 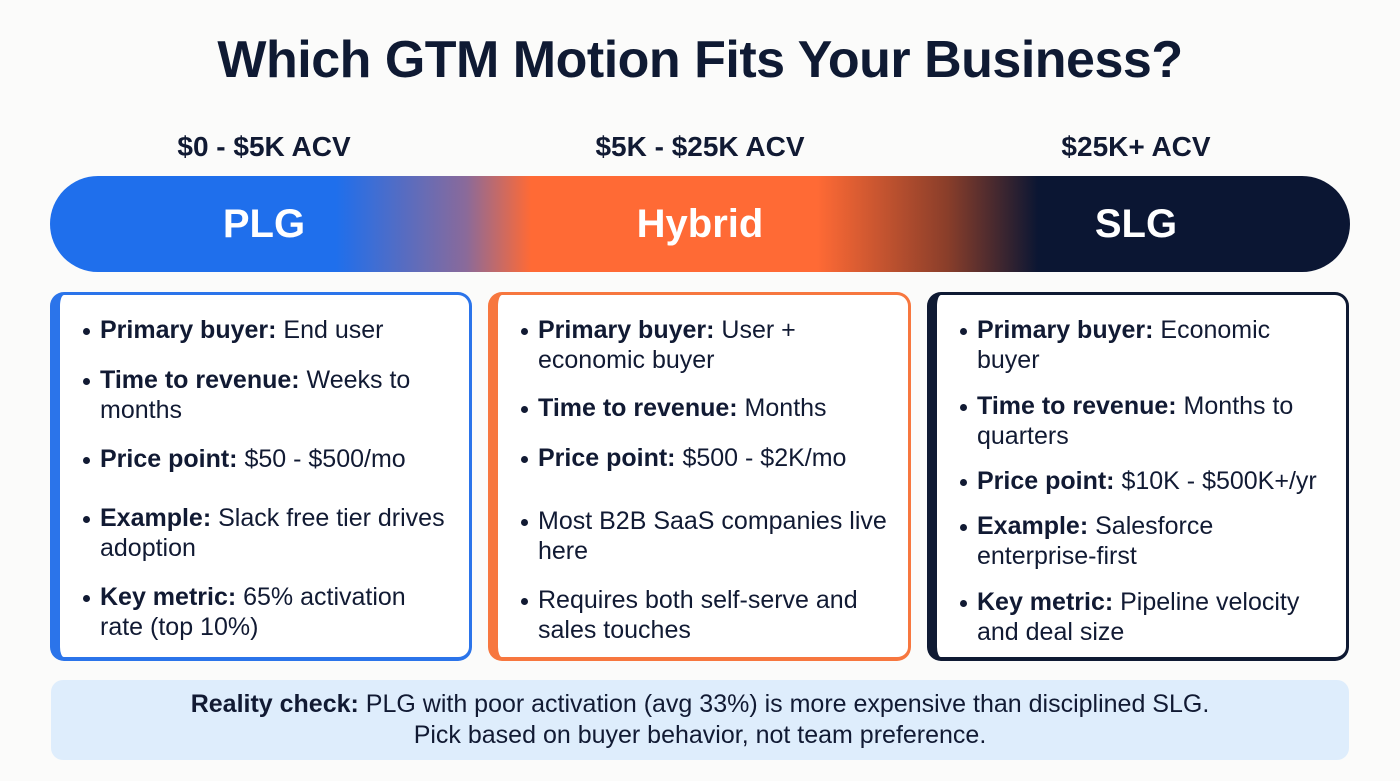 I want to click on acv-label-hybrid: $5K - $25K ACV, so click(x=700, y=146).